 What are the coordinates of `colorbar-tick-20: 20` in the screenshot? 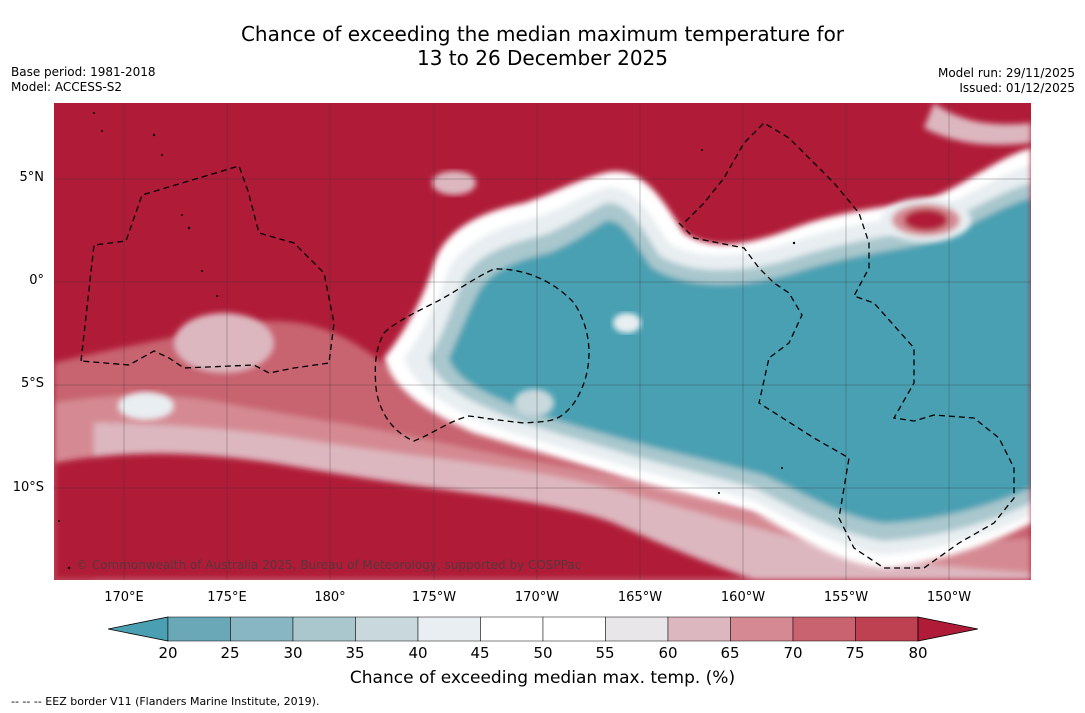 It's located at (168, 653).